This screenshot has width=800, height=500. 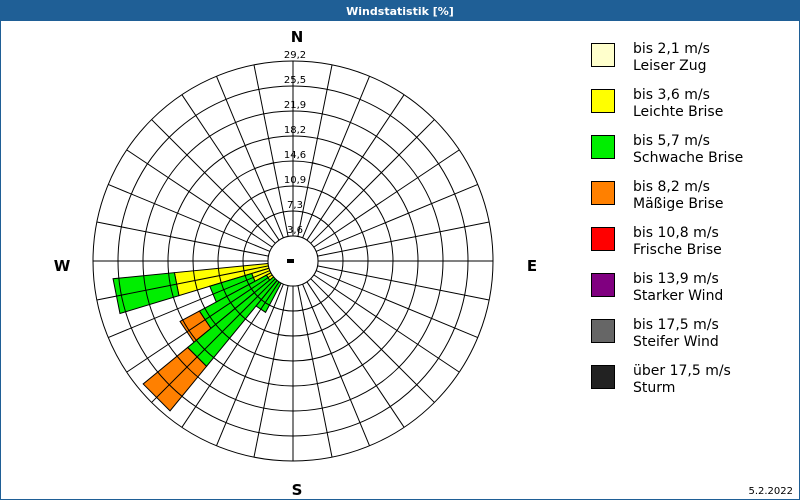 I want to click on compass-east-label: E, so click(x=532, y=266).